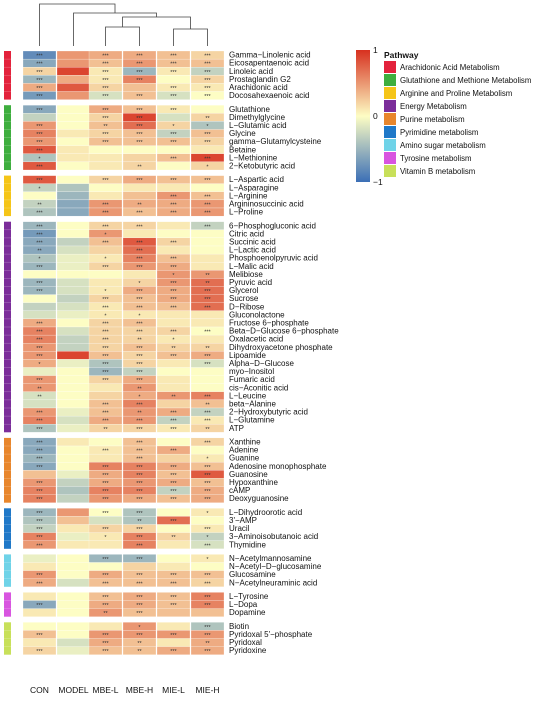 The height and width of the screenshot is (704, 550). I want to click on row-label: Dopamine, so click(247, 612).